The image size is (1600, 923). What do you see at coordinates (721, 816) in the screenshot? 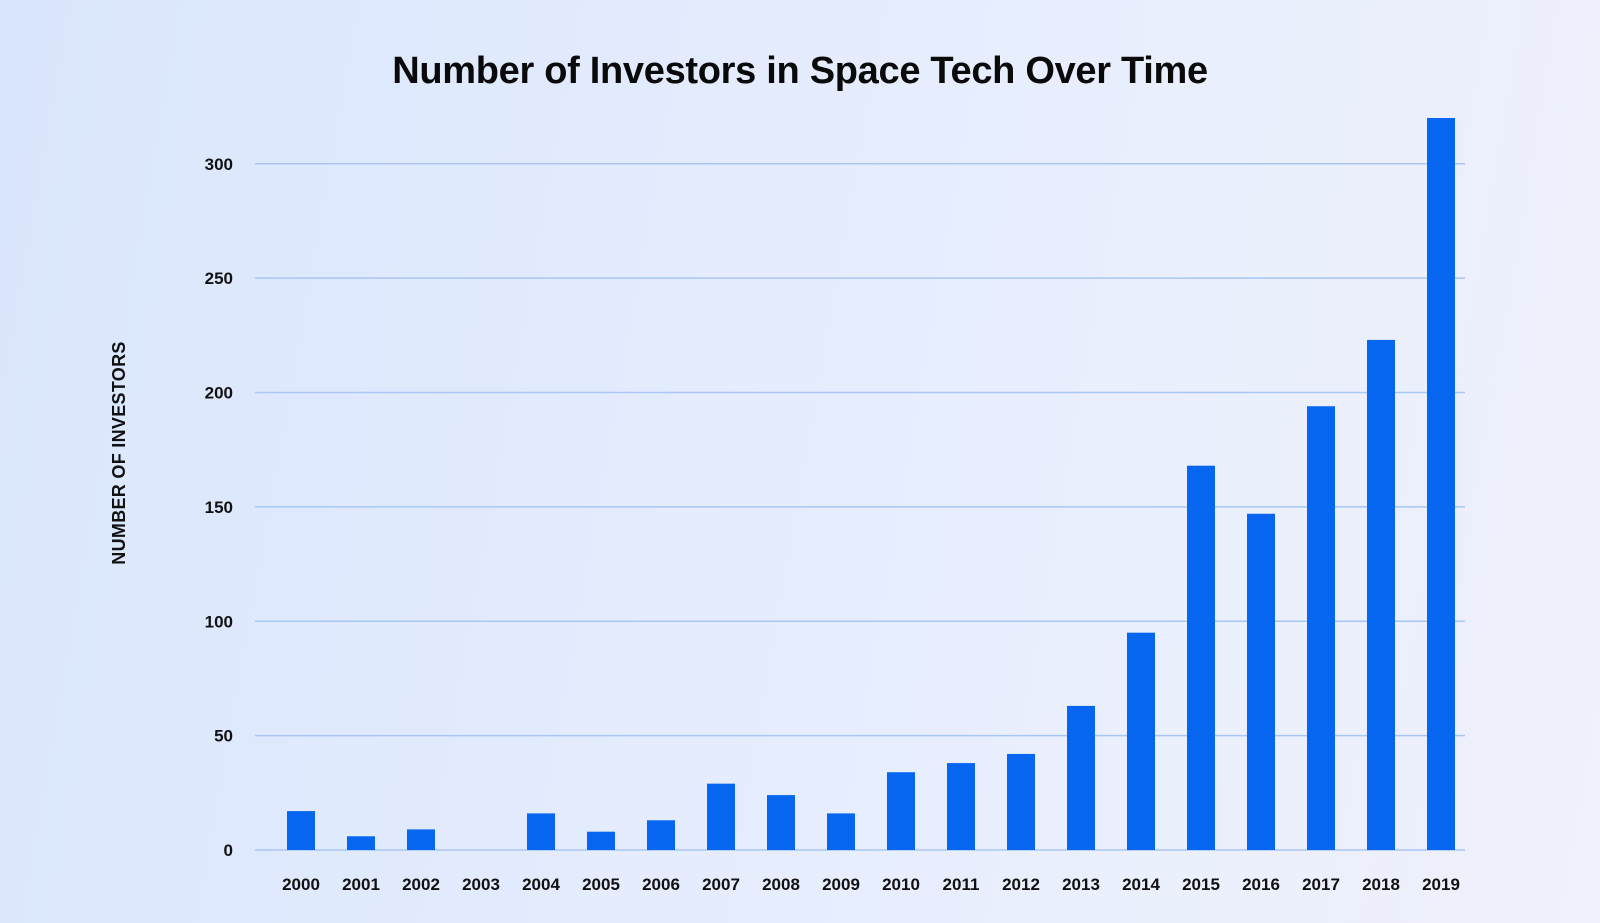
I see `bar-2007` at bounding box center [721, 816].